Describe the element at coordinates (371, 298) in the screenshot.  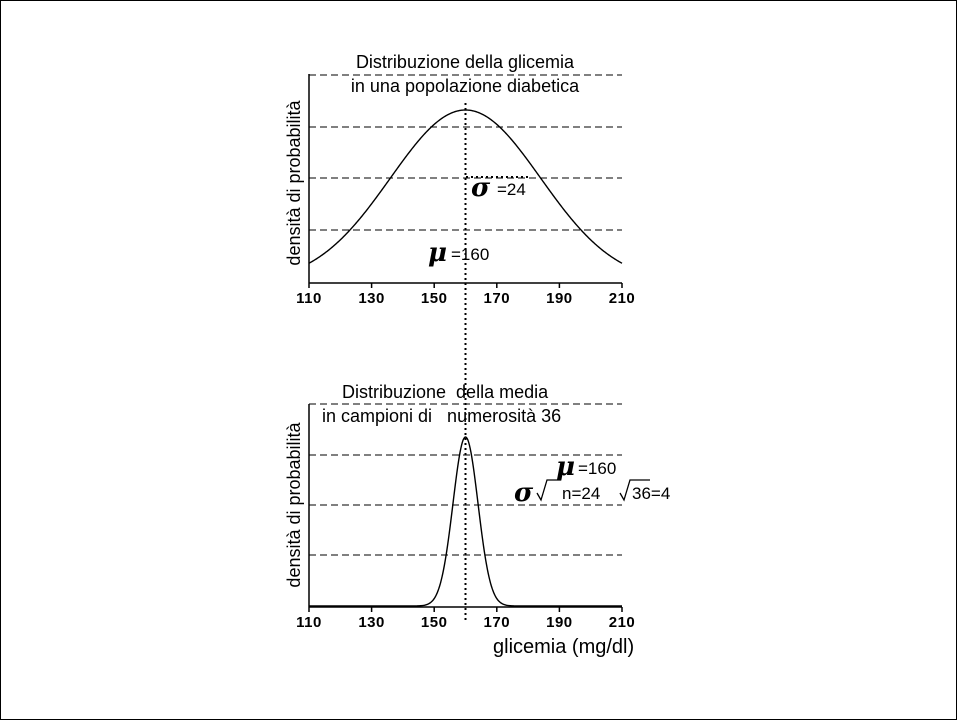
I see `top-x-tick-label: 130` at that location.